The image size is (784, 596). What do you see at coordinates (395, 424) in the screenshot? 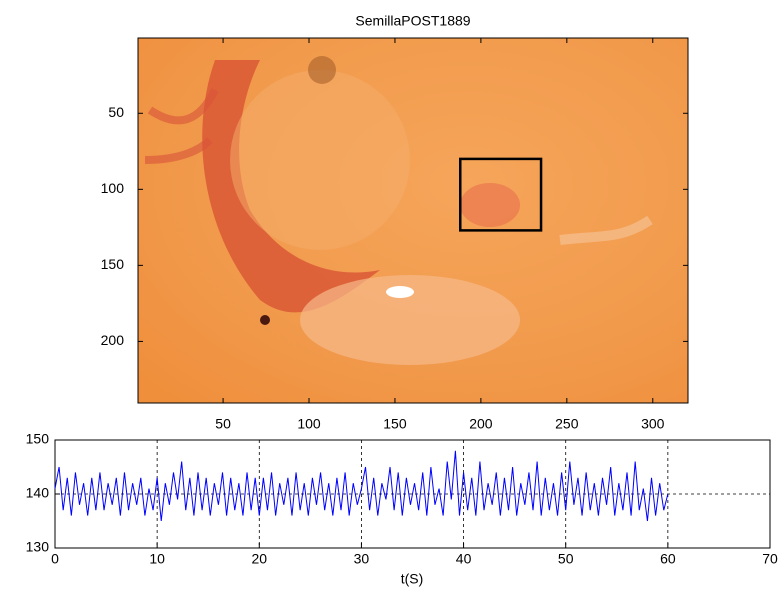
I see `x-tick-label: 150` at bounding box center [395, 424].